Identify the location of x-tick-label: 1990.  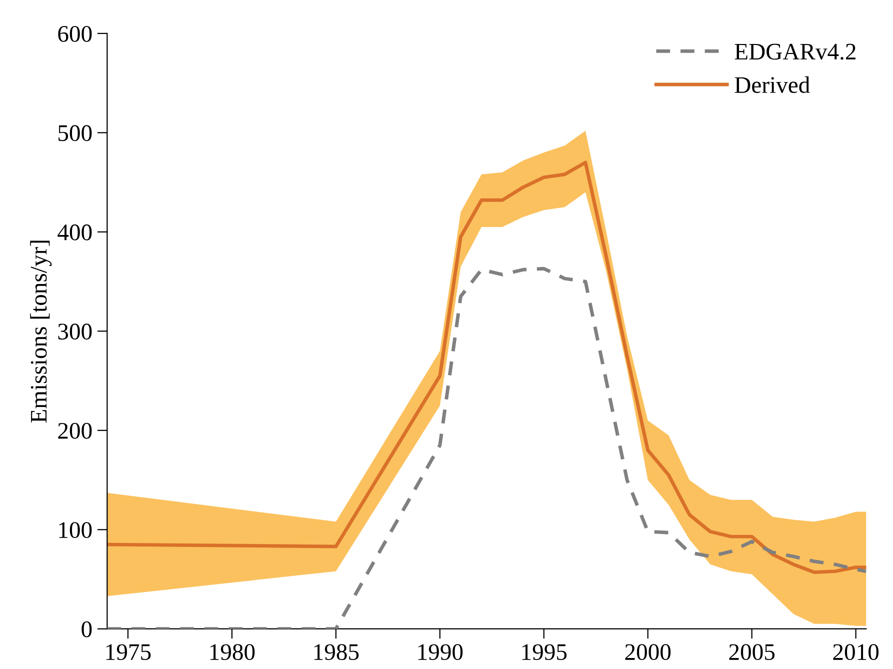
(440, 652).